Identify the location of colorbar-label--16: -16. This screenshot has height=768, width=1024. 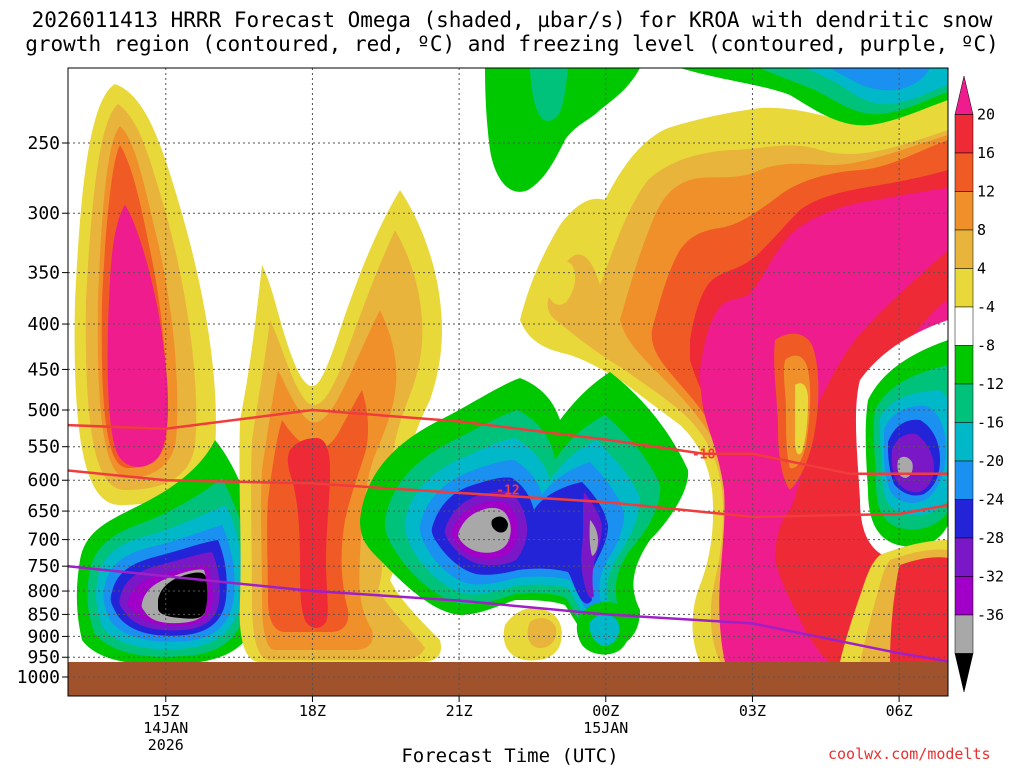
(990, 423).